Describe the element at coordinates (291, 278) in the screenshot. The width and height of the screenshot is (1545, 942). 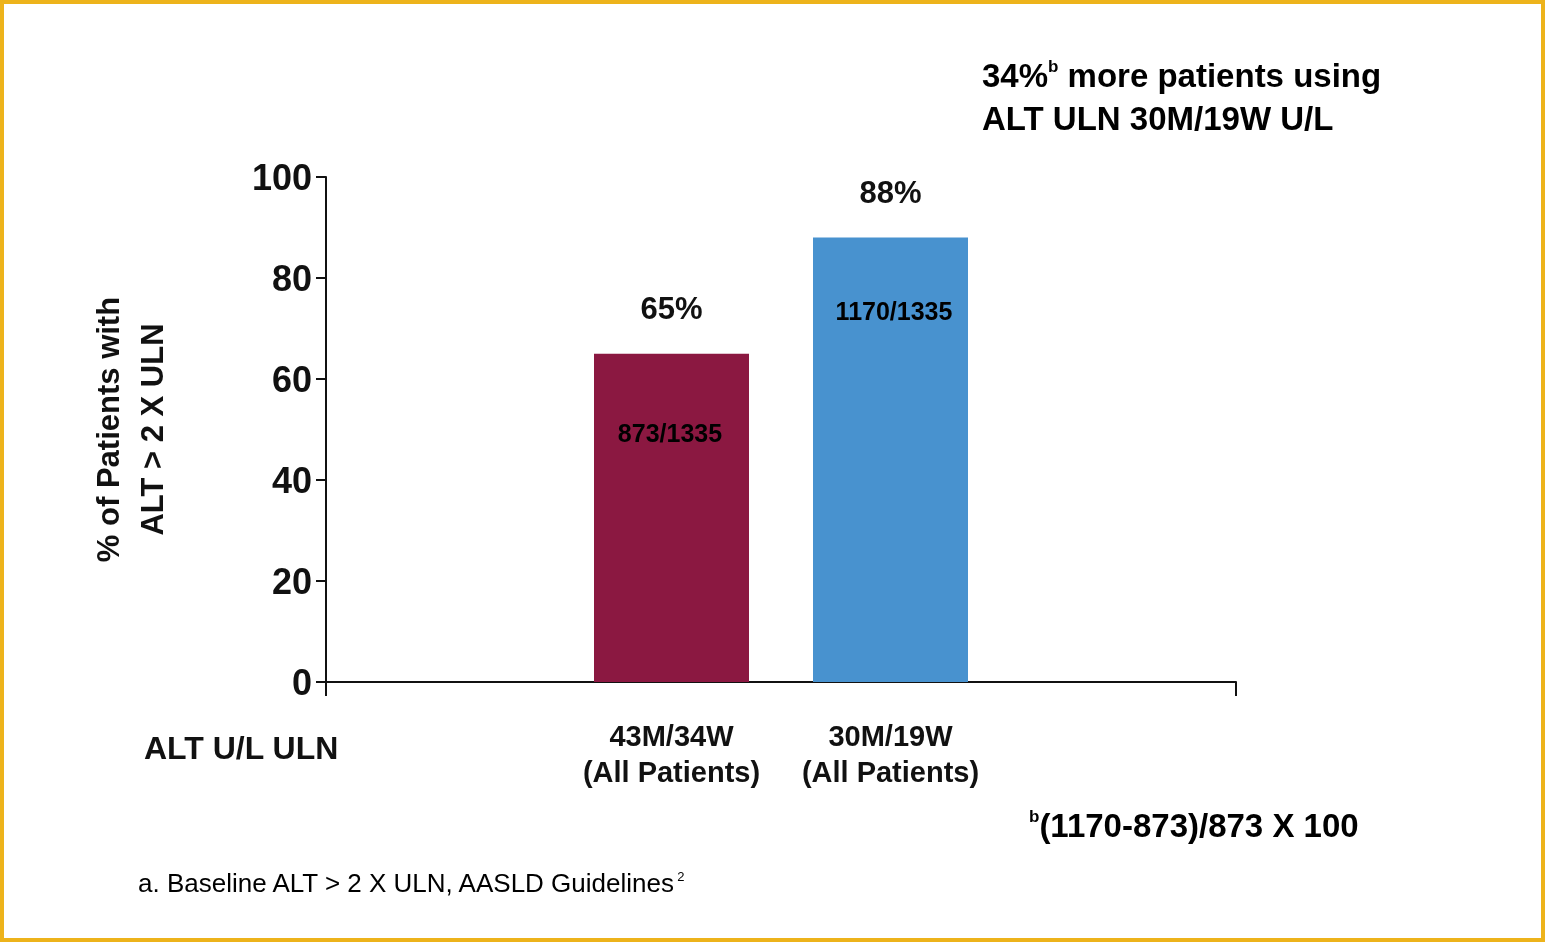
I see `y-tick-label: 80` at that location.